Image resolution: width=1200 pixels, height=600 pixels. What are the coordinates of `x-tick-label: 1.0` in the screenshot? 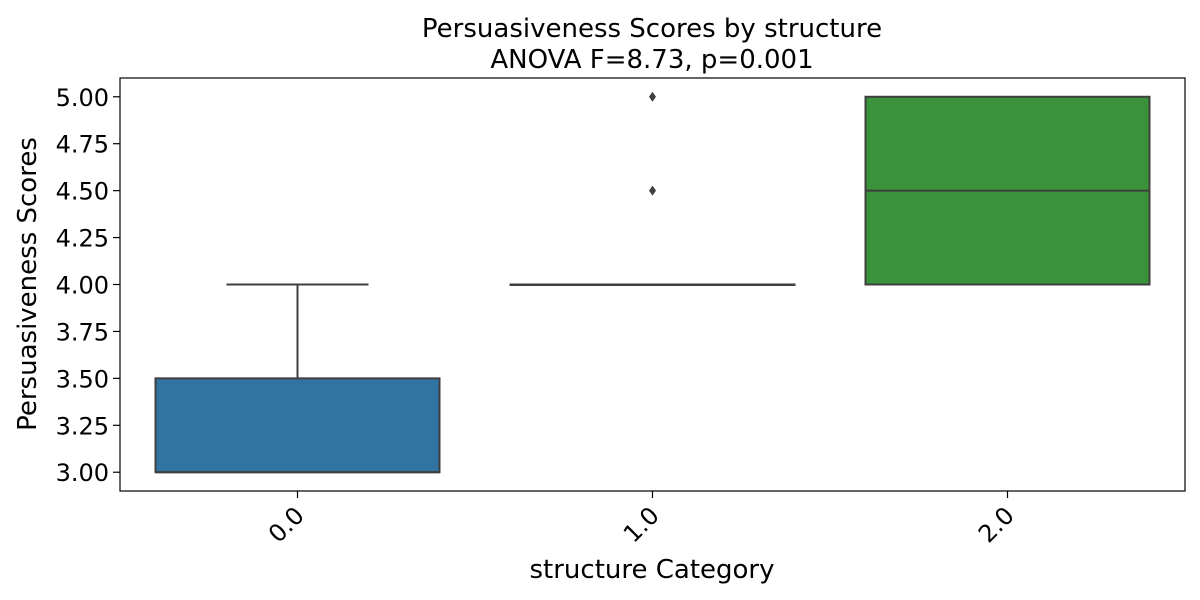 It's located at (641, 524).